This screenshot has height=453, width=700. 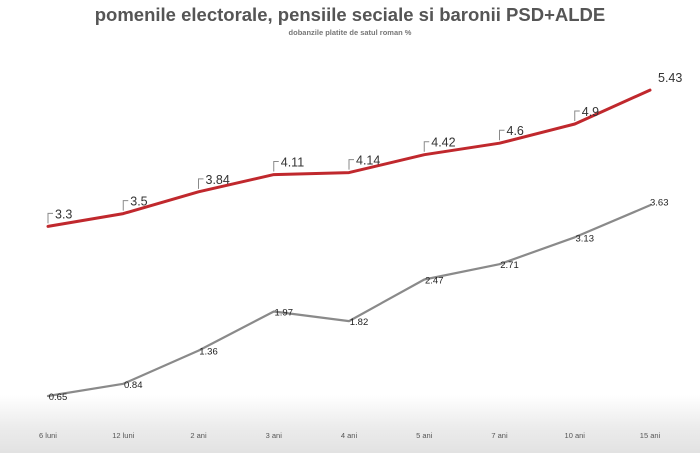 I want to click on chart-subtitle: dobanzile platite de satul roman %, so click(x=350, y=32).